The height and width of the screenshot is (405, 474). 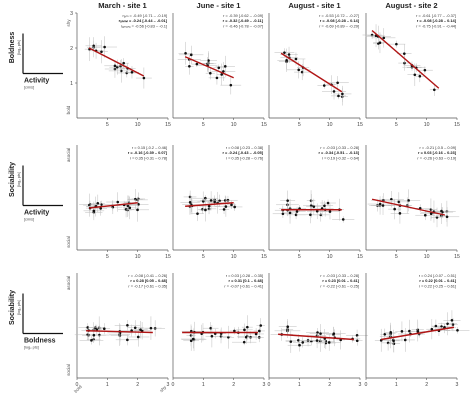 I want to click on y-bottom-label: bold, so click(x=68, y=109).